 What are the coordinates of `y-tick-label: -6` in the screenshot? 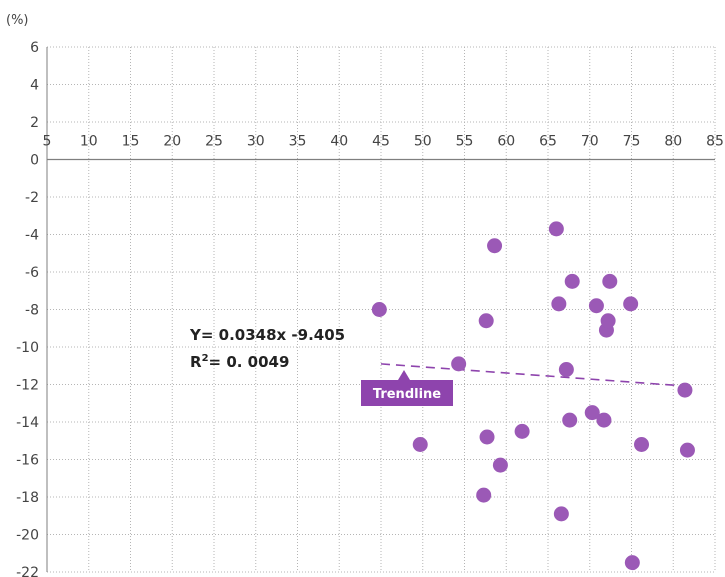 It's located at (32, 273).